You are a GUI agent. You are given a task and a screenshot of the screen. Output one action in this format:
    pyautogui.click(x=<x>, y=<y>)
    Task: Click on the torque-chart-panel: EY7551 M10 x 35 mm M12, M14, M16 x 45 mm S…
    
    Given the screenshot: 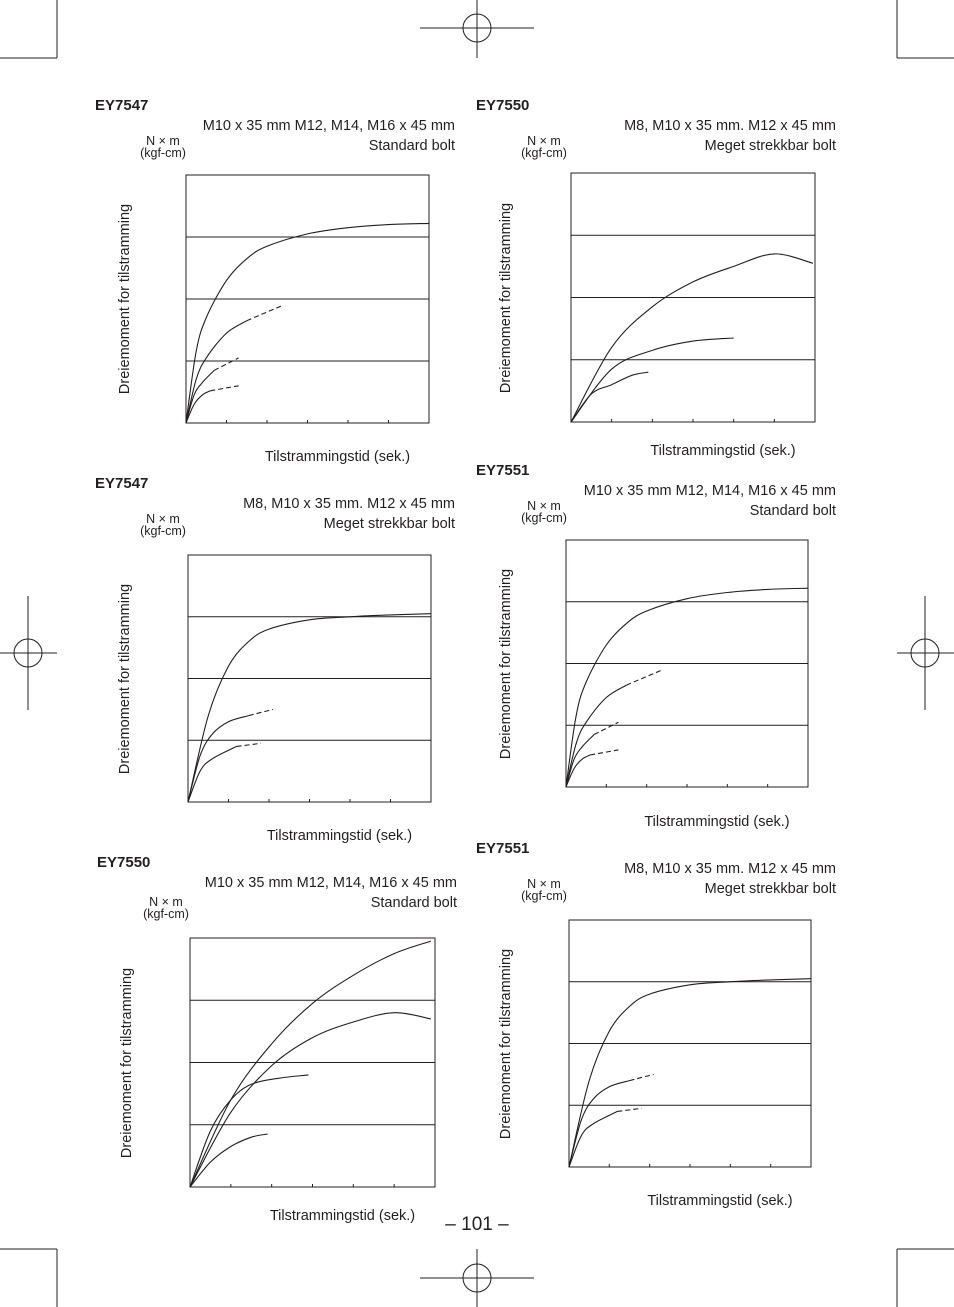 What is the action you would take?
    pyautogui.click(x=656, y=652)
    